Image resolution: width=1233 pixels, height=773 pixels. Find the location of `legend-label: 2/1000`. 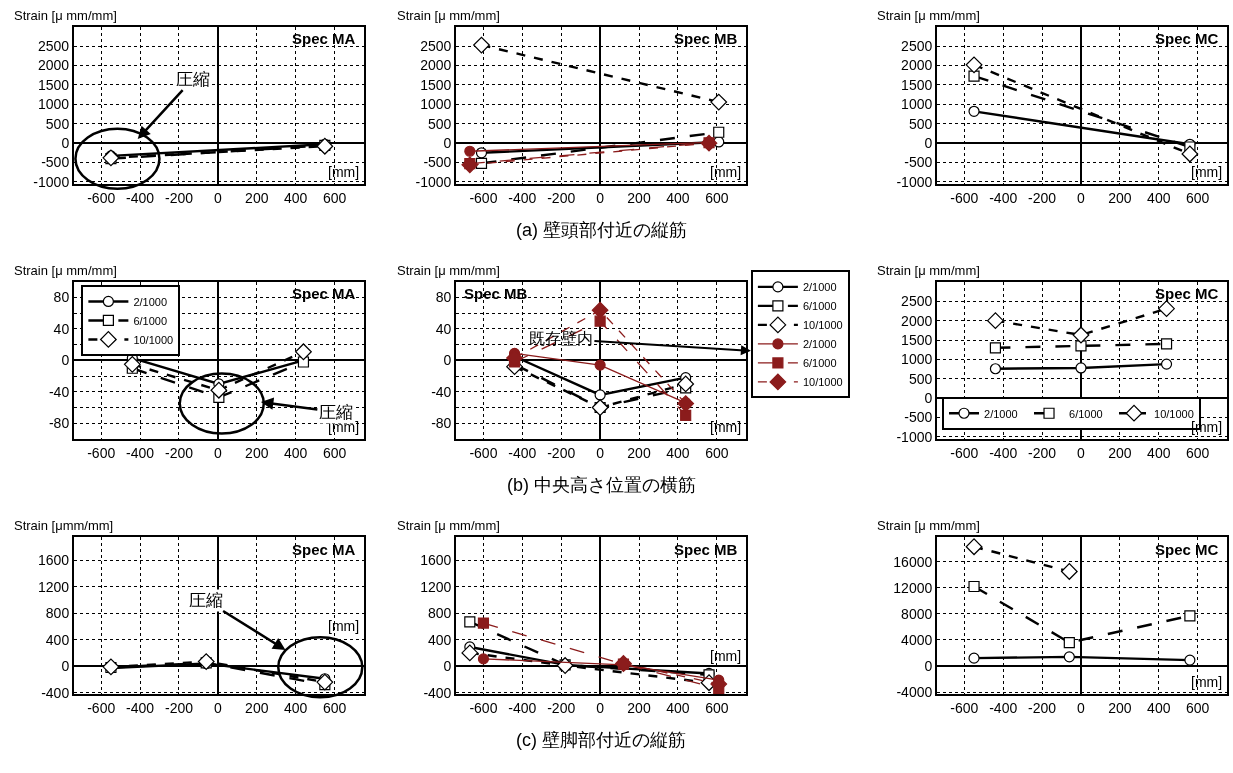

legend-label: 2/1000 is located at coordinates (819, 287).